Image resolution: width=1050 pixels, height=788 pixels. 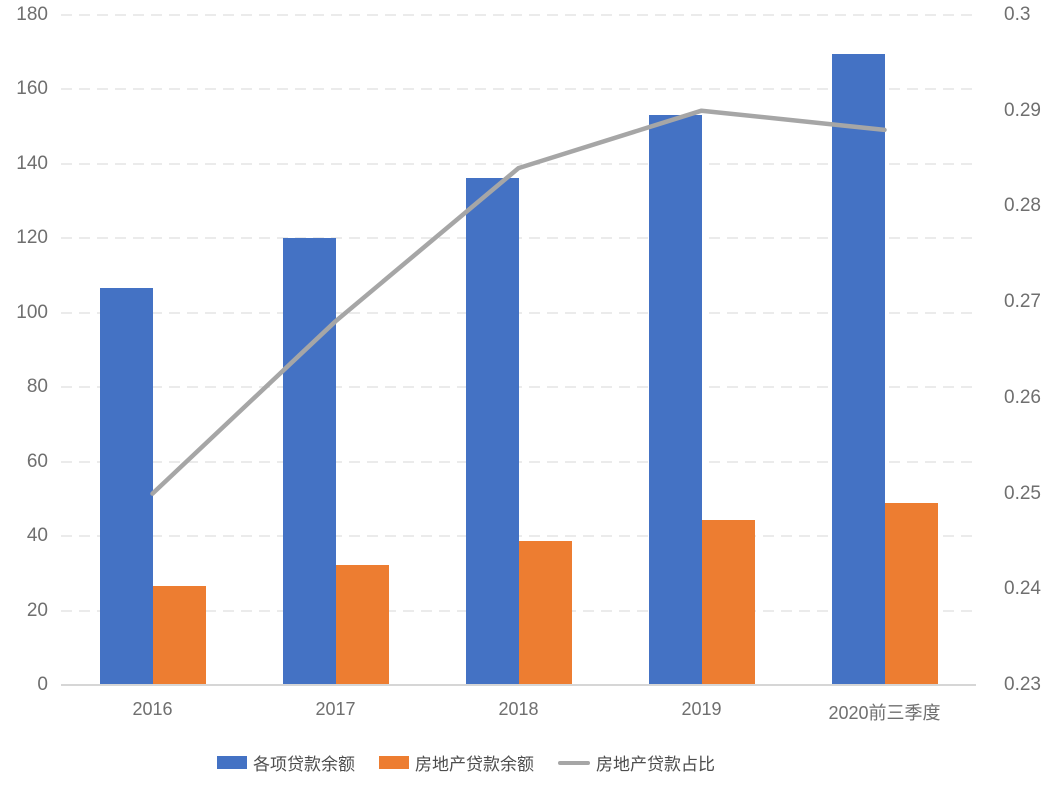 What do you see at coordinates (37, 461) in the screenshot?
I see `left-axis-tick: 60` at bounding box center [37, 461].